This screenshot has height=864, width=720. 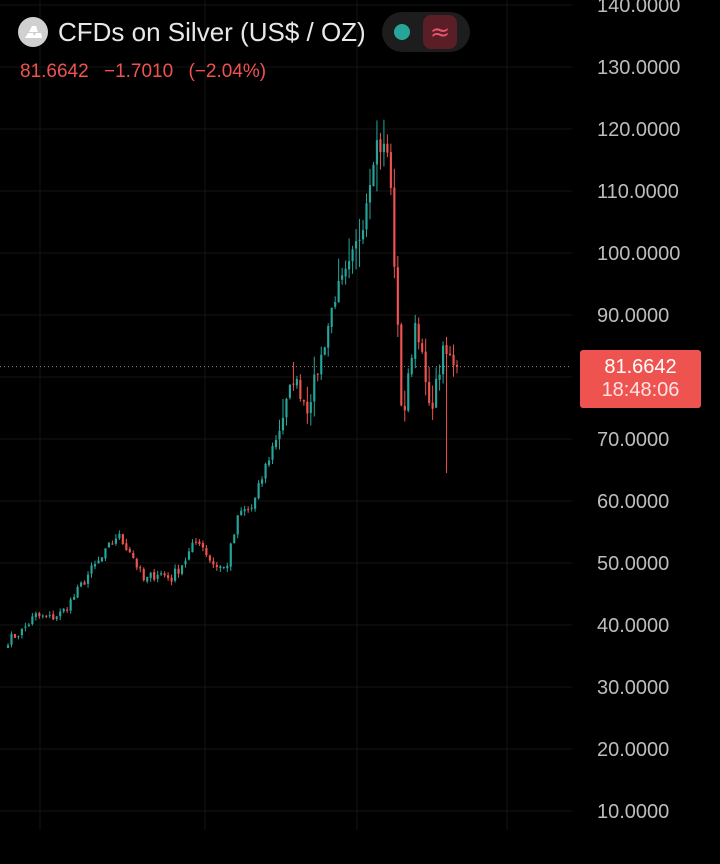 What do you see at coordinates (638, 130) in the screenshot?
I see `y-tick-label: 120.0000` at bounding box center [638, 130].